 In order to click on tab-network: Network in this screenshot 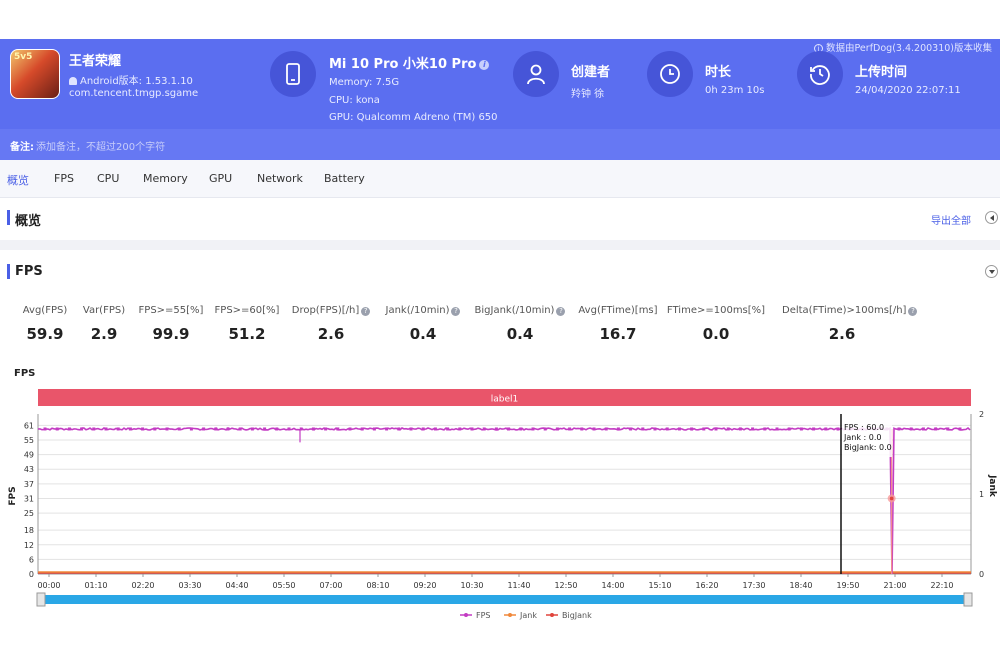, I will do `click(280, 178)`.